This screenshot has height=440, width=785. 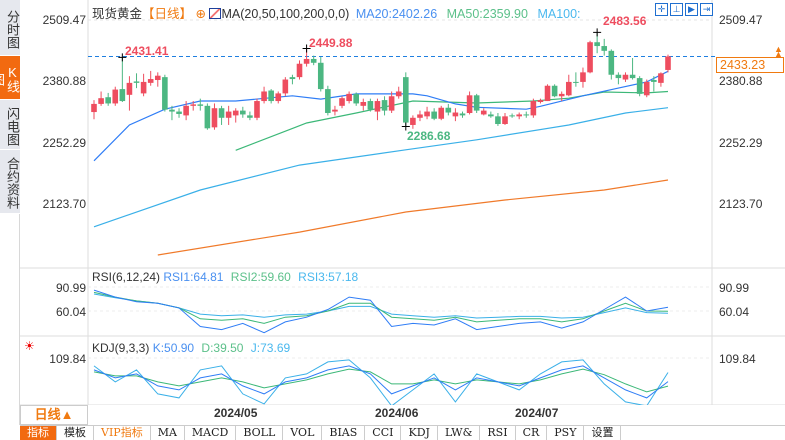 What do you see at coordinates (487, 14) in the screenshot?
I see `ma50-value: MA50:2359.90` at bounding box center [487, 14].